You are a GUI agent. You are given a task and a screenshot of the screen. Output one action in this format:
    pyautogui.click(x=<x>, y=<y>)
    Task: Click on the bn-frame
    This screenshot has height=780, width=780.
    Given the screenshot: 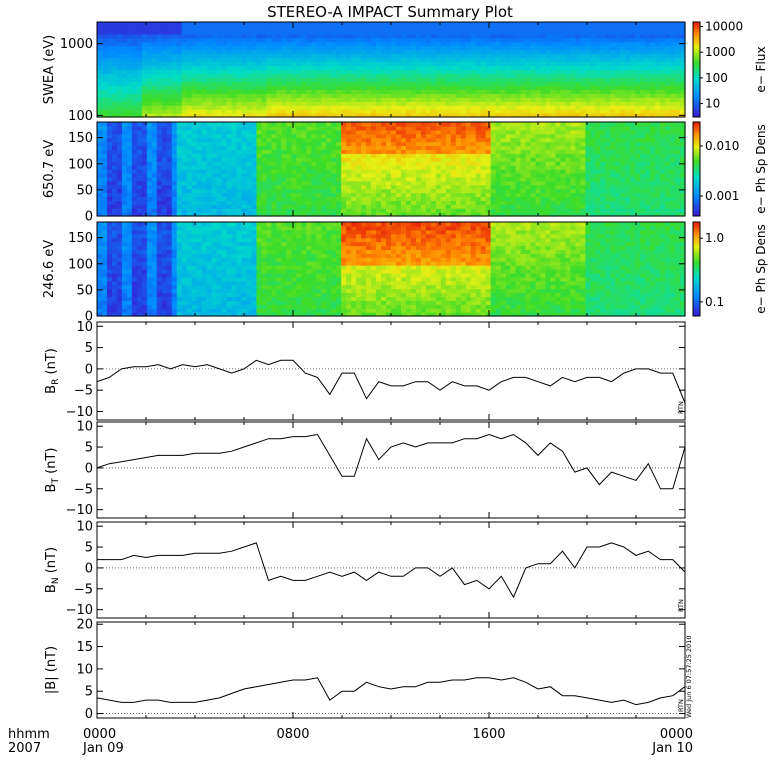 What is the action you would take?
    pyautogui.click(x=391, y=570)
    